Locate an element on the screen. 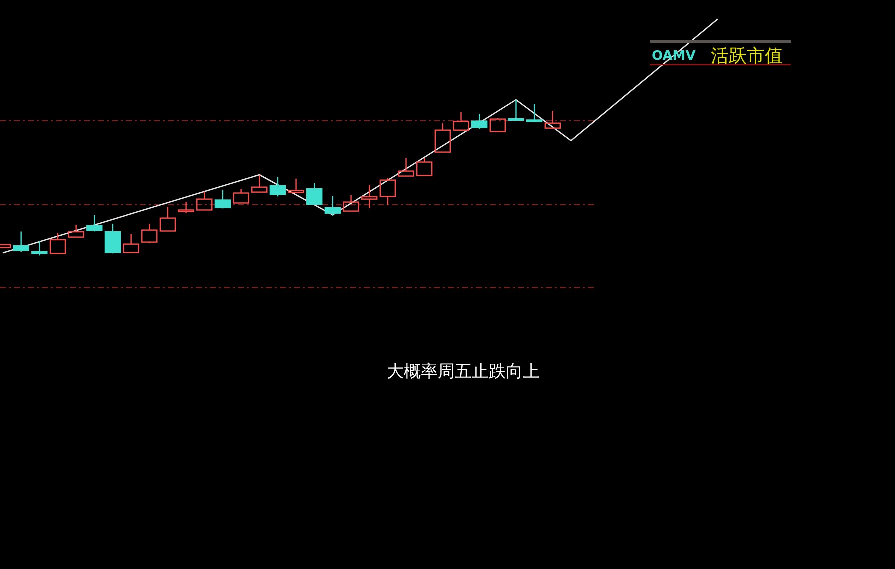 Image resolution: width=895 pixels, height=569 pixels. chart-subtitle: 活跃市值 is located at coordinates (747, 56).